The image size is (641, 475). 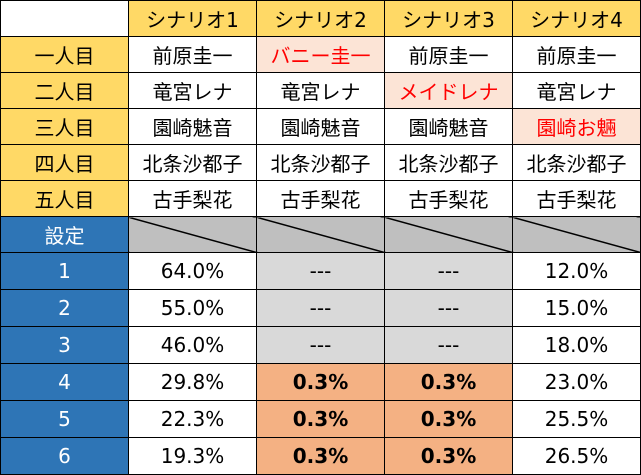 I want to click on rate-cell: 23.0%, so click(x=576, y=382).